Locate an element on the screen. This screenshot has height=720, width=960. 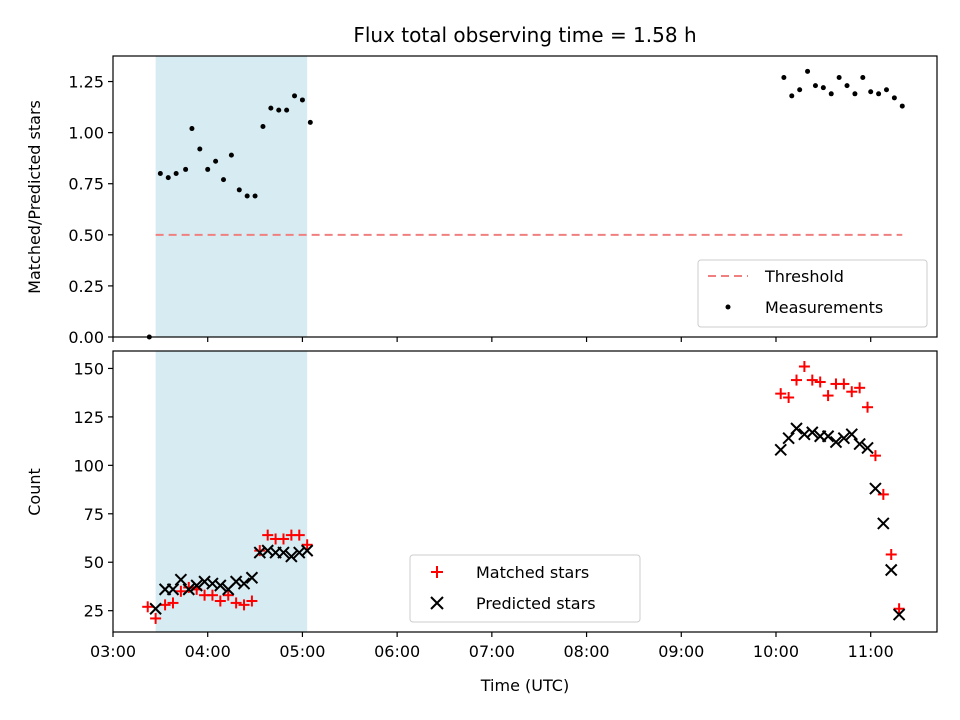
x-tick-label: 05:00 is located at coordinates (302, 651).